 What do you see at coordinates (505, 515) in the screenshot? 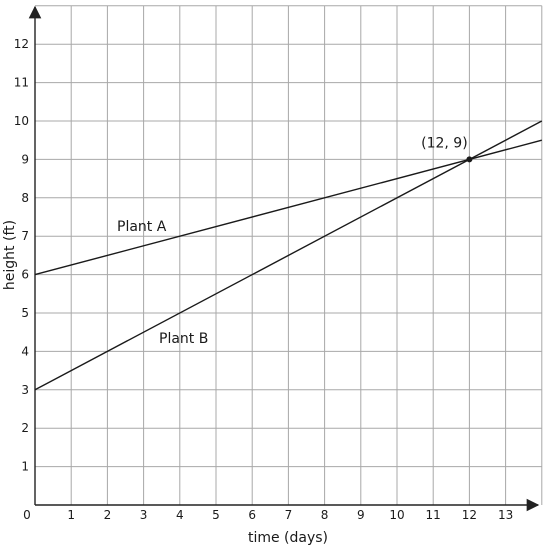
I see `x-tick-label: 13` at bounding box center [505, 515].